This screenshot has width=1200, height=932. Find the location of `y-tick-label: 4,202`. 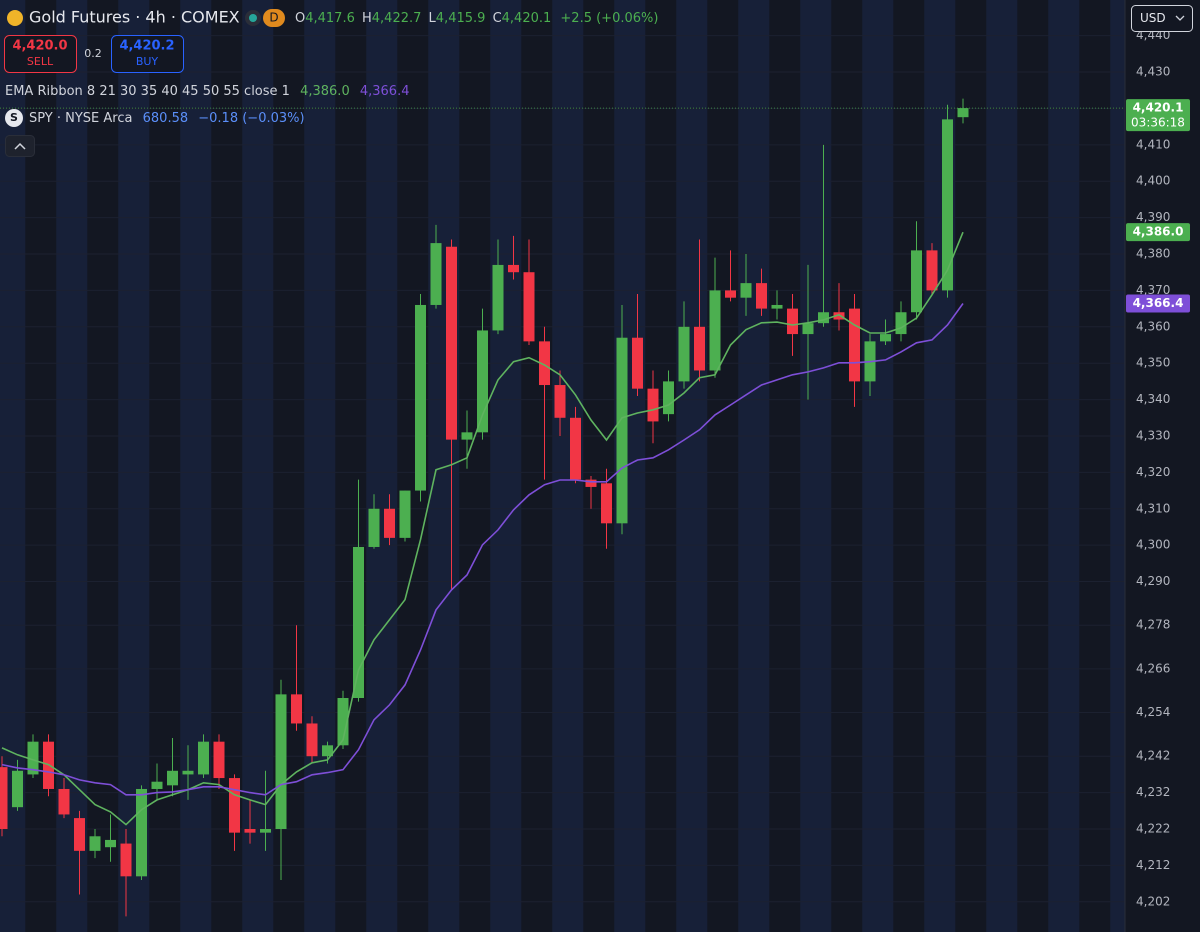

y-tick-label: 4,202 is located at coordinates (1153, 901).